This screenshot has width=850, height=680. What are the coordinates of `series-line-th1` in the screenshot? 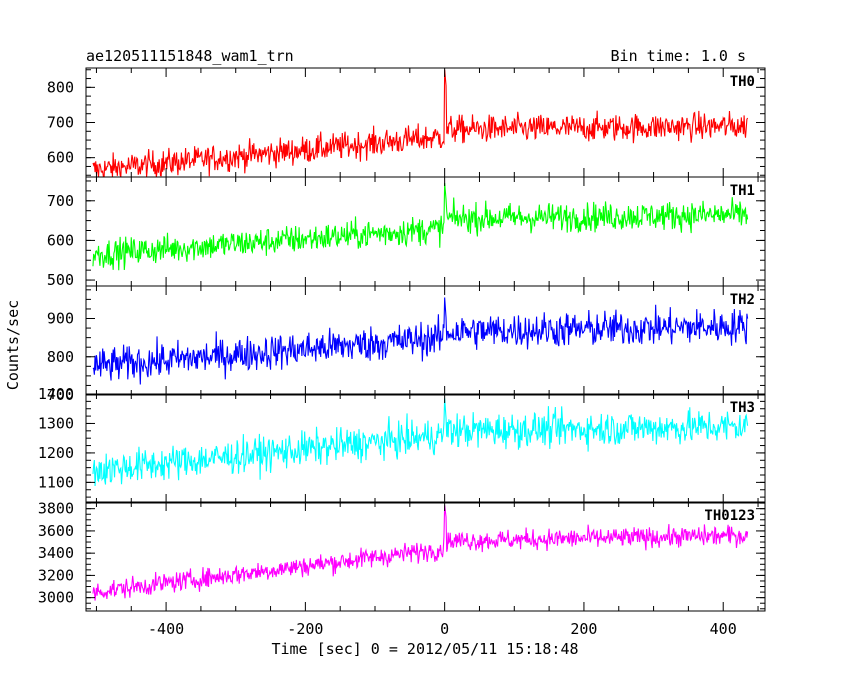 It's located at (420, 226).